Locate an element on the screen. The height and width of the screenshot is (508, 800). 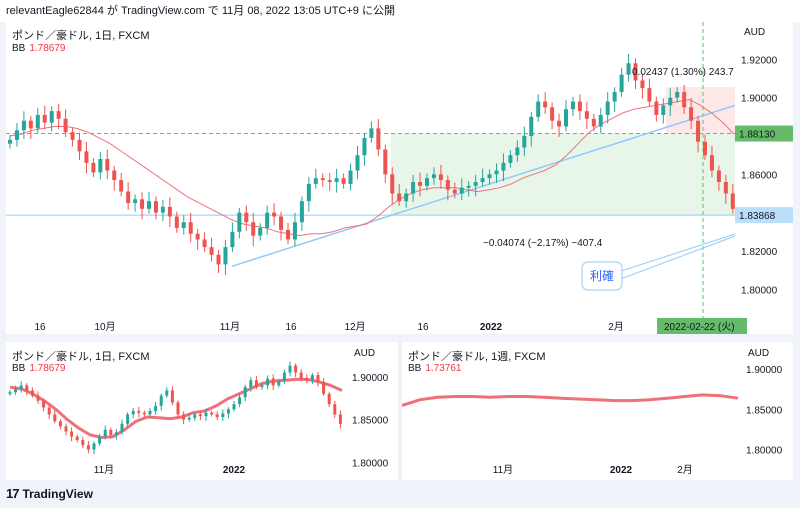
daily-y-tick-1: 1.85000 is located at coordinates (370, 421).